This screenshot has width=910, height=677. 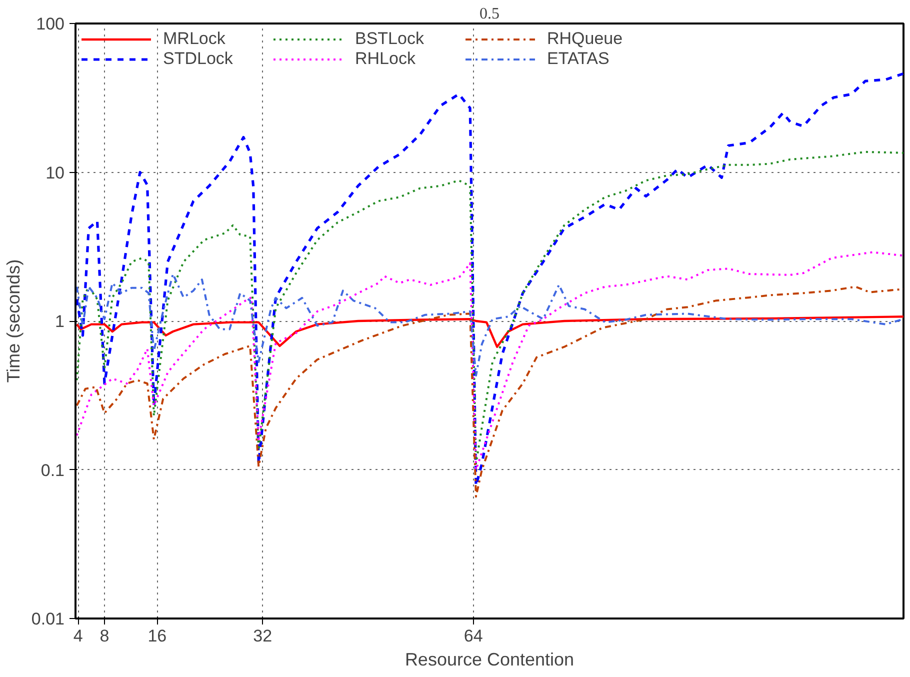 What do you see at coordinates (473, 636) in the screenshot?
I see `x-tick-label: 64` at bounding box center [473, 636].